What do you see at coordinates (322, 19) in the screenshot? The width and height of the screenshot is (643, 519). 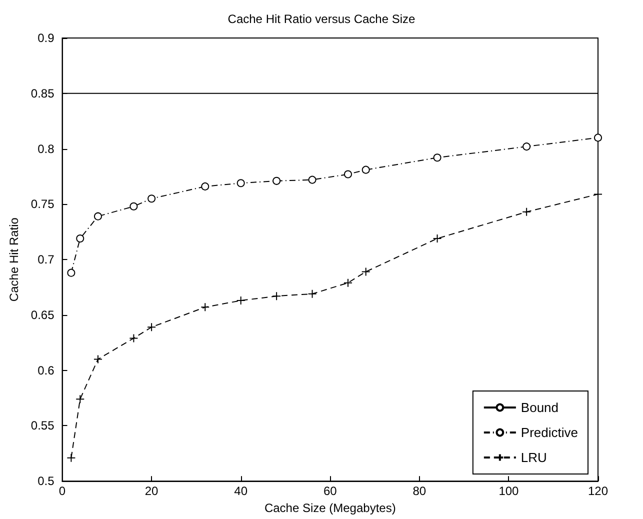 I see `chart-title: Cache Hit Ratio versus Cache Size` at bounding box center [322, 19].